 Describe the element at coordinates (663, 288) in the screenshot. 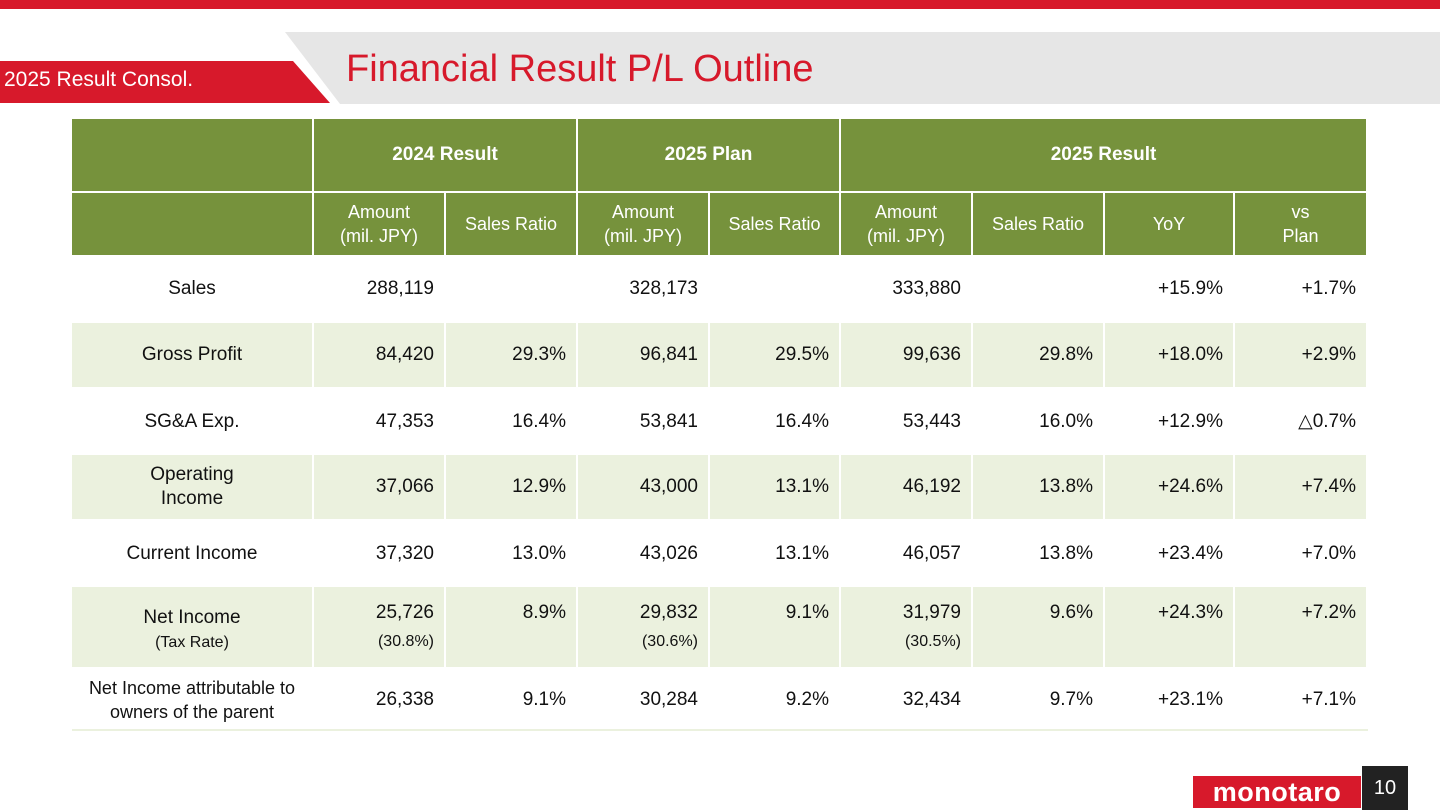

I see `cell-value: 328,173` at that location.